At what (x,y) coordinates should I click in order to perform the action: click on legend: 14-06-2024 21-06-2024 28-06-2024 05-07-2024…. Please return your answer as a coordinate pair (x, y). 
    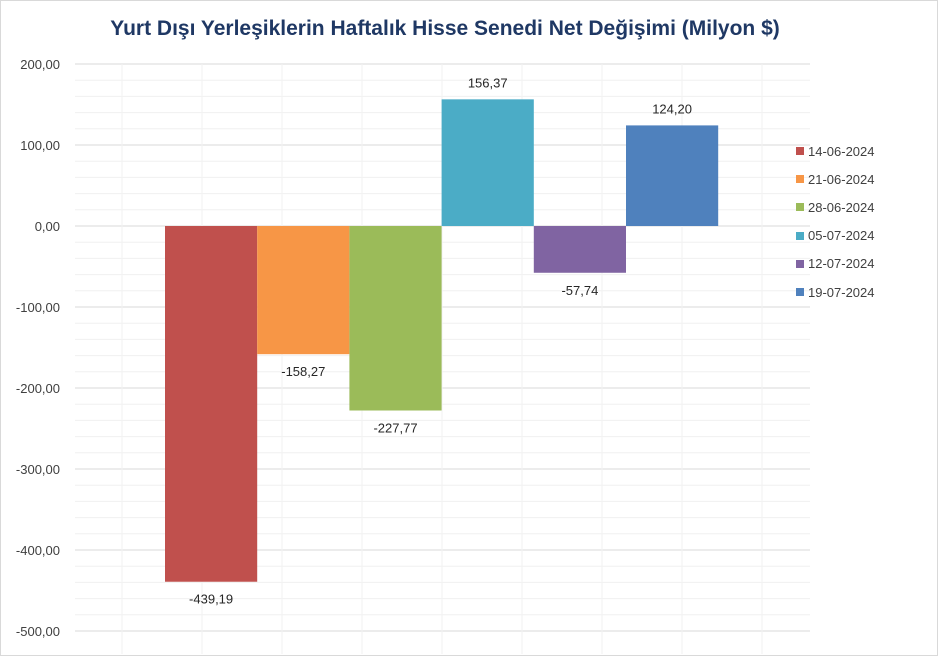
    Looking at the image, I should click on (835, 221).